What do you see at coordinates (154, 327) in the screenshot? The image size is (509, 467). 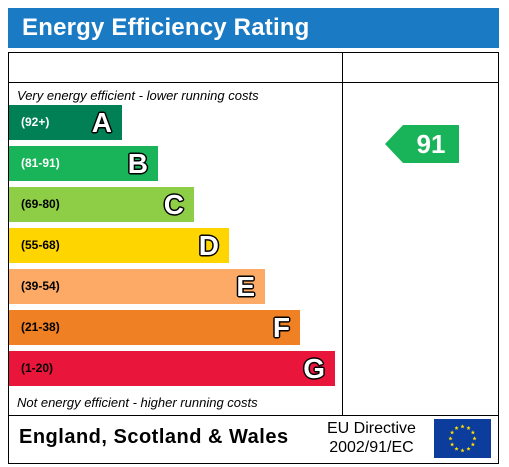 I see `band-f: (21-38) F` at bounding box center [154, 327].